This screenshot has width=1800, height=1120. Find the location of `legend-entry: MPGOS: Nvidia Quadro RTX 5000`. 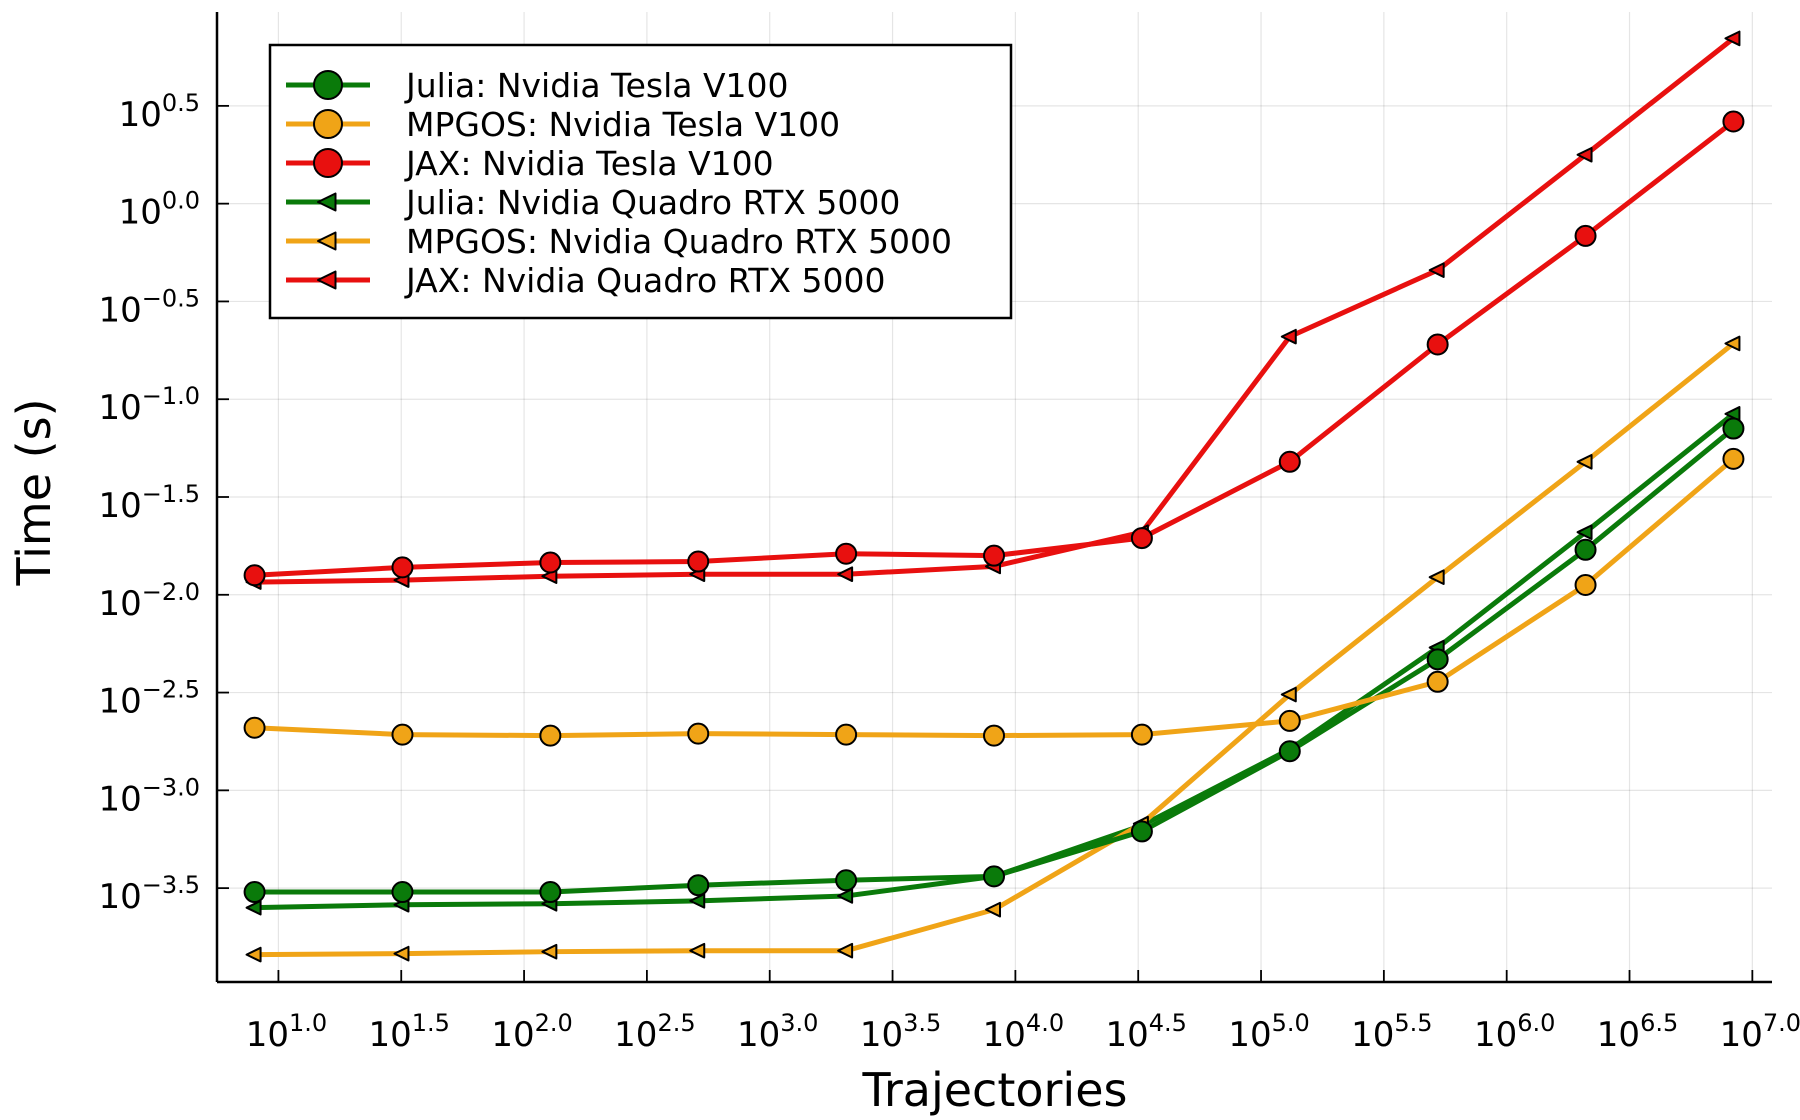

legend-entry: MPGOS: Nvidia Quadro RTX 5000 is located at coordinates (619, 241).